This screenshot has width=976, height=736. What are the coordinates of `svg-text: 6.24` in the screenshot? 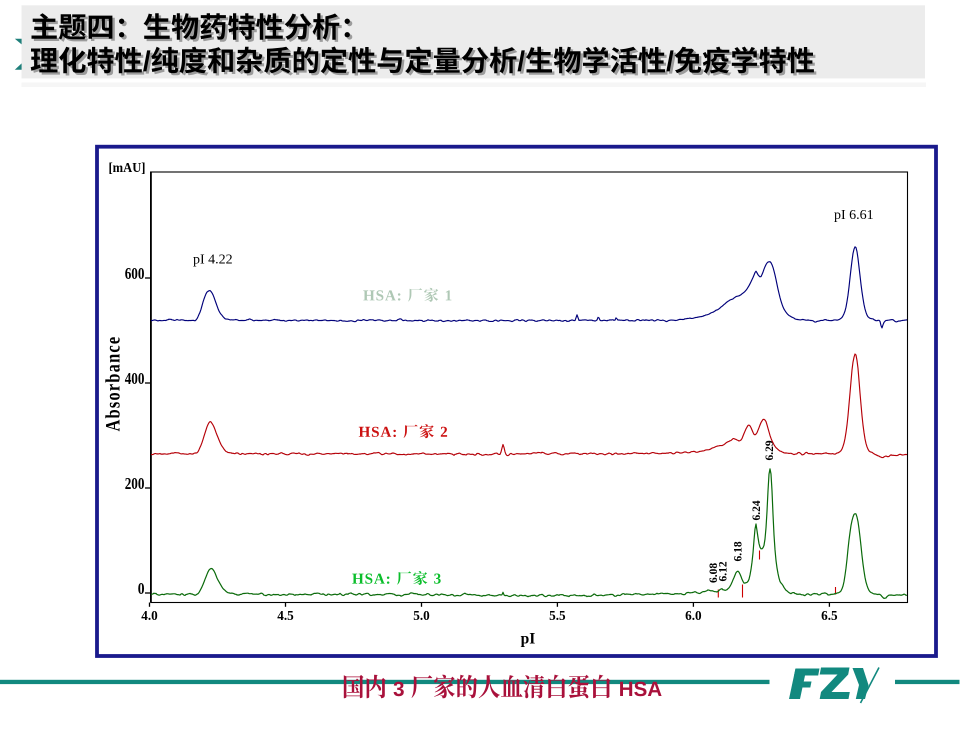 It's located at (757, 510).